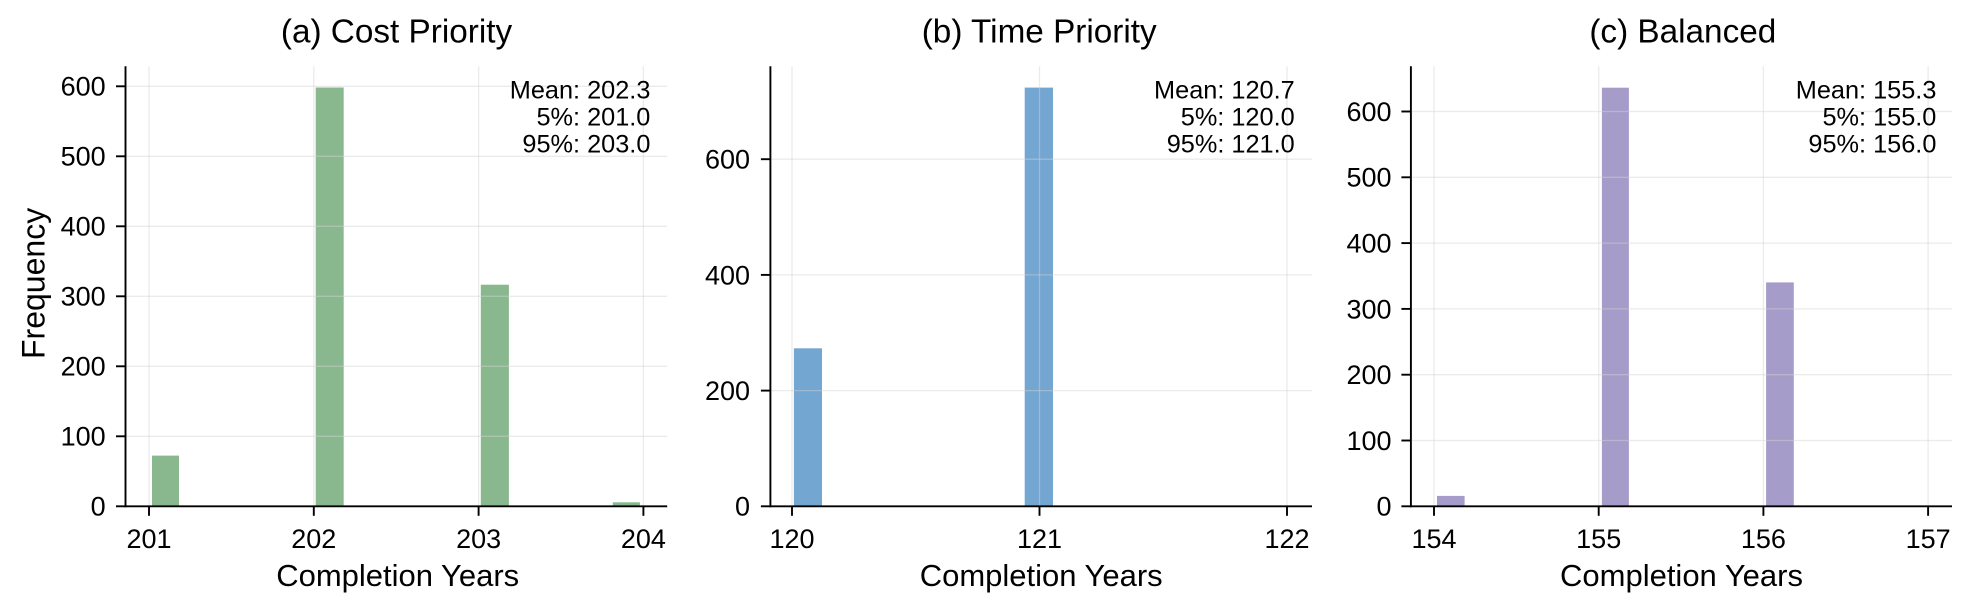 The height and width of the screenshot is (613, 1971). What do you see at coordinates (1224, 91) in the screenshot?
I see `svg-text: Mean: 120.7` at bounding box center [1224, 91].